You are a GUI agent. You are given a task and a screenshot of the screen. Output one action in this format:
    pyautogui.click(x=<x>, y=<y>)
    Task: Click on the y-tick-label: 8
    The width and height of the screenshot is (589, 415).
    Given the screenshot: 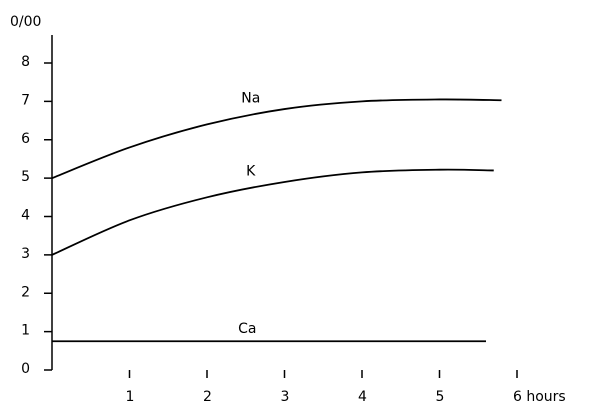 What is the action you would take?
    pyautogui.click(x=25, y=62)
    